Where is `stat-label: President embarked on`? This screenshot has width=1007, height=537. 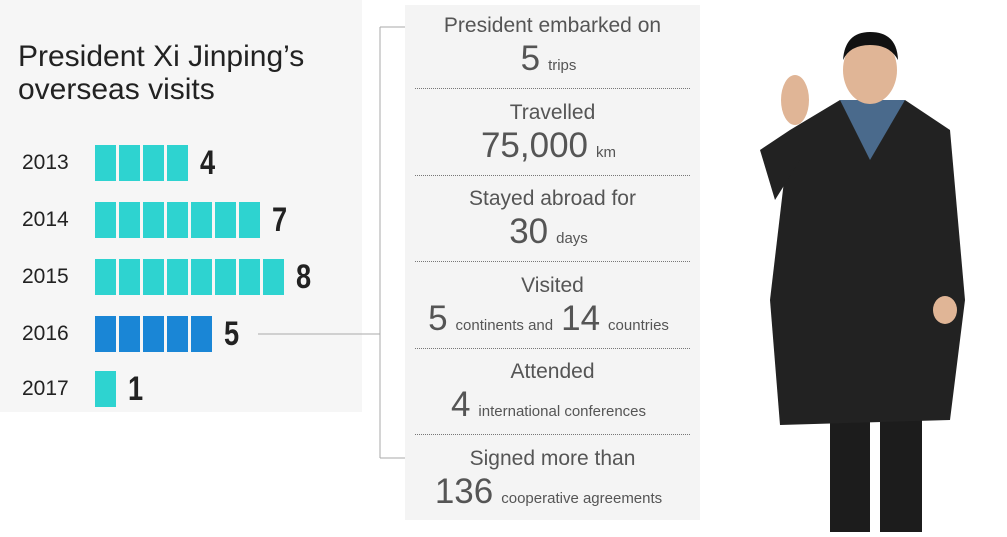
stat-label: President embarked on is located at coordinates (552, 25).